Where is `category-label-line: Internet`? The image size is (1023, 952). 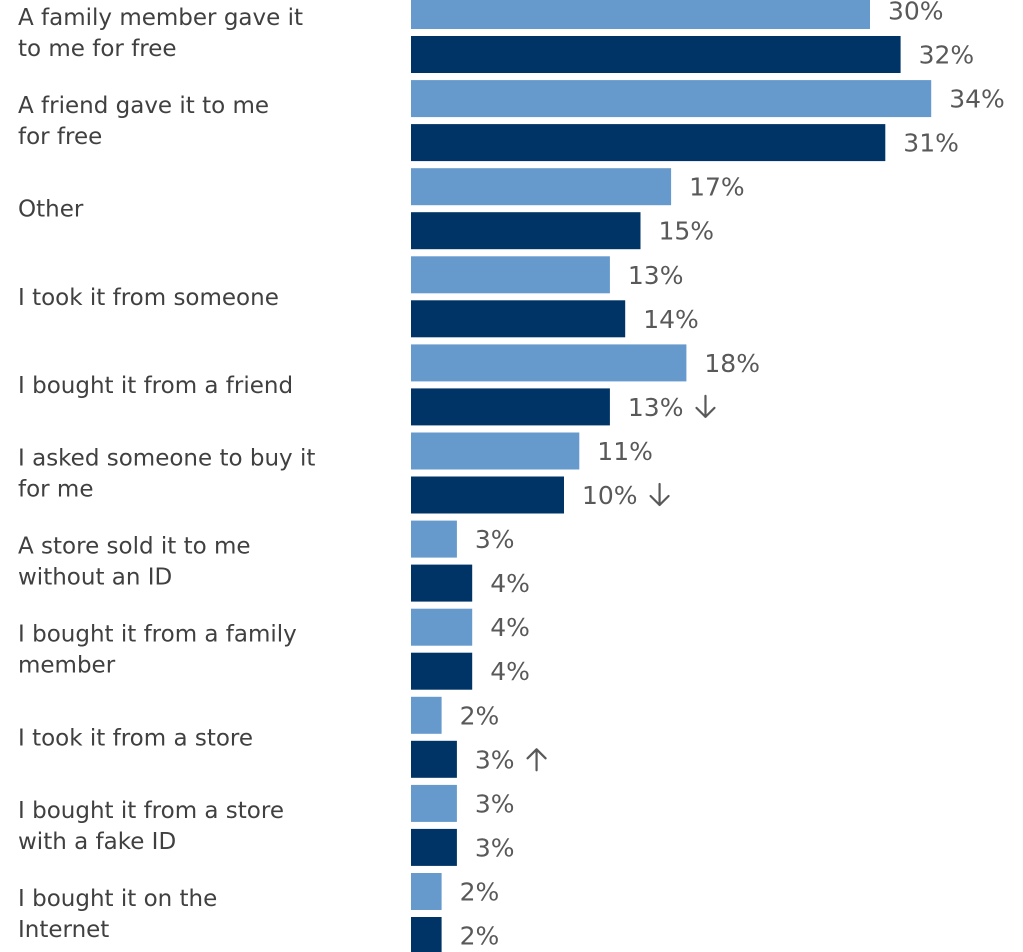 category-label-line: Internet is located at coordinates (63, 930).